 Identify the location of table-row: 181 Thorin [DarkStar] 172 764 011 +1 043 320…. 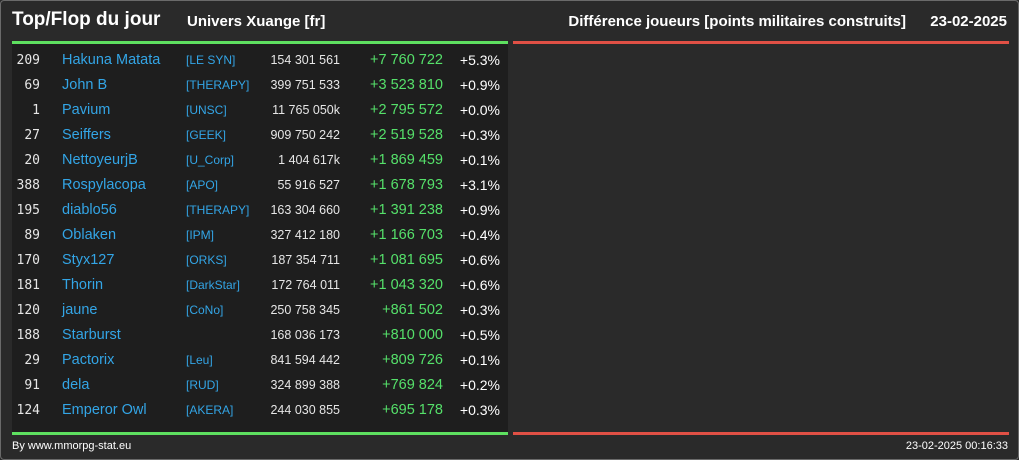
(260, 285).